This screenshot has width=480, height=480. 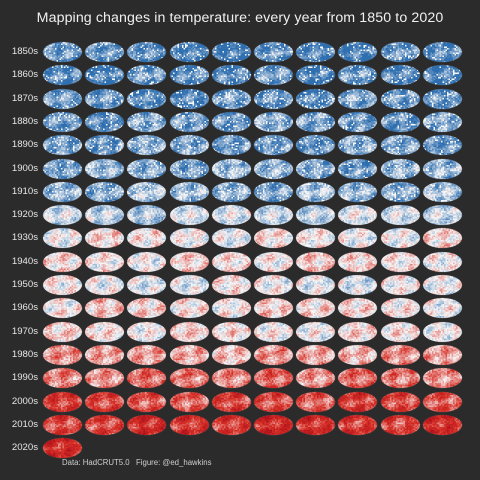 What do you see at coordinates (105, 378) in the screenshot?
I see `year-map-1991` at bounding box center [105, 378].